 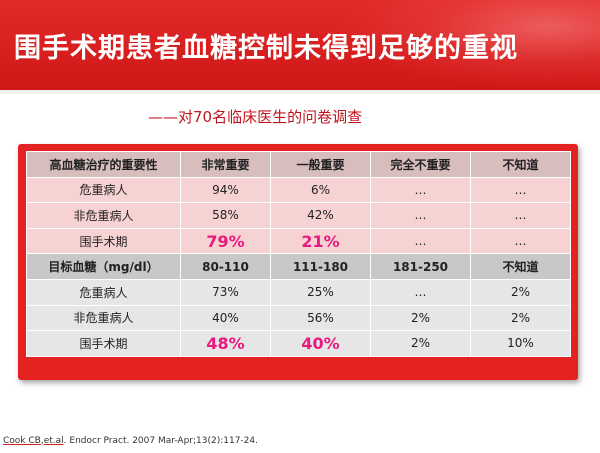 What do you see at coordinates (225, 164) in the screenshot?
I see `header-cell: 非常重要` at bounding box center [225, 164].